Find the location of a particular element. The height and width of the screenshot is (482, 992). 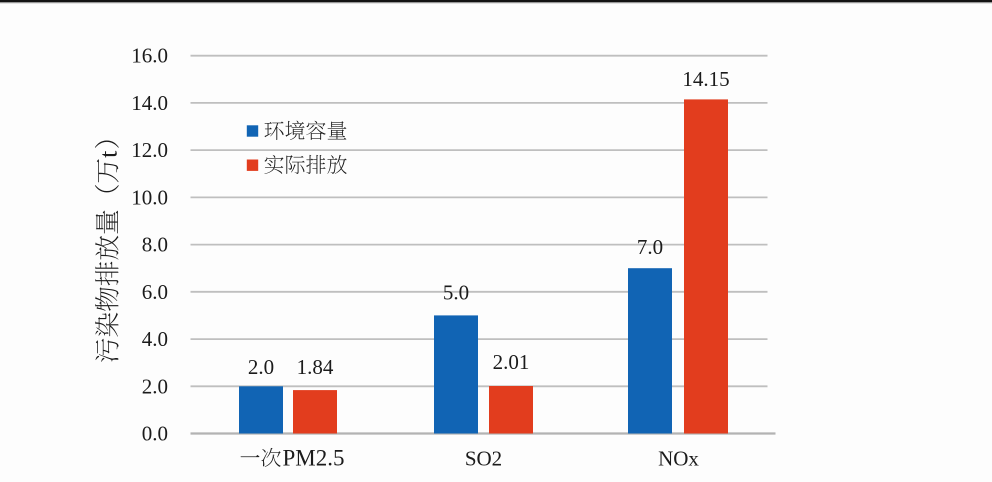

svg-text: 1.84 is located at coordinates (315, 367).